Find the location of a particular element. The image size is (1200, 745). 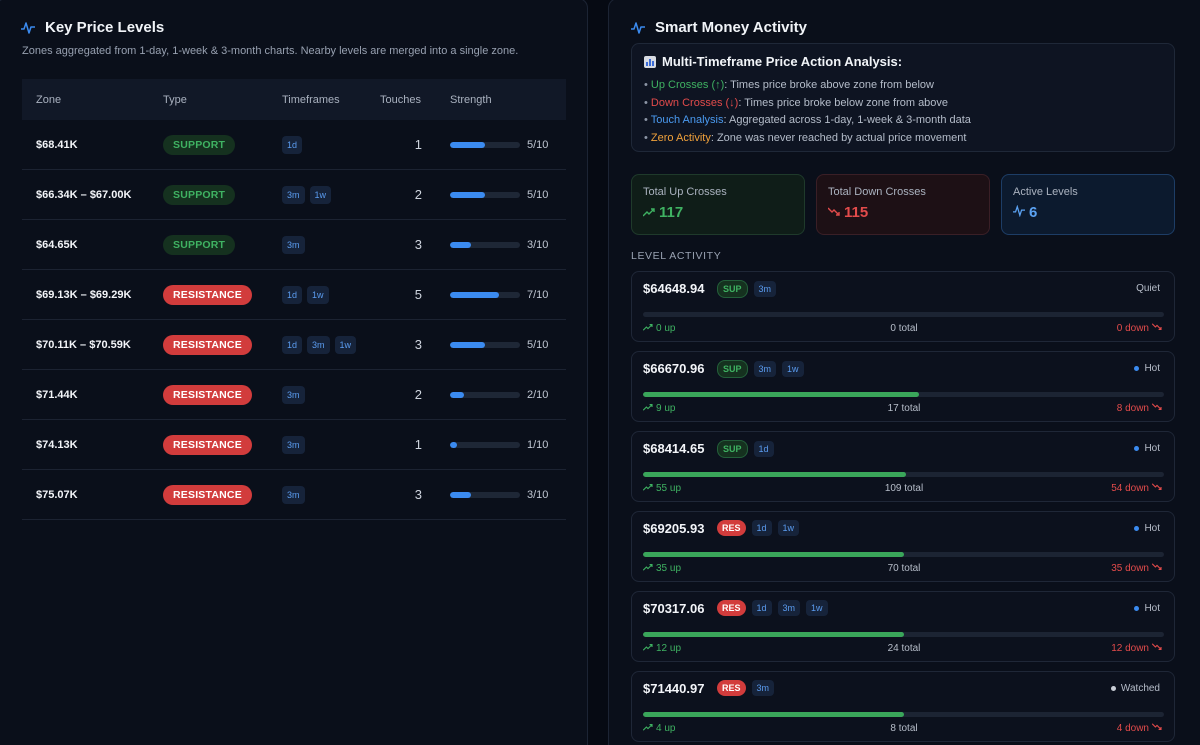

timeframe-chips: 3m is located at coordinates (296, 244).